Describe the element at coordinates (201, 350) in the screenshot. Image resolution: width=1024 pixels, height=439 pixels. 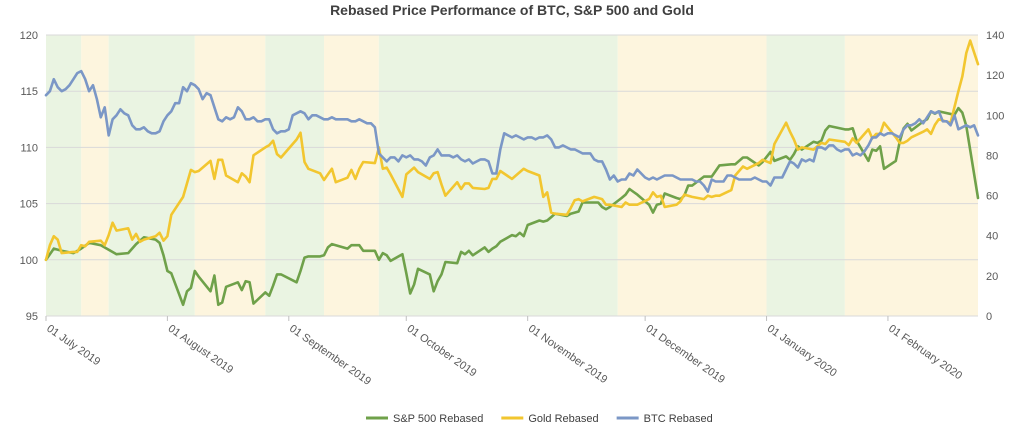
I see `x-tick-label: 01 August 2019` at that location.